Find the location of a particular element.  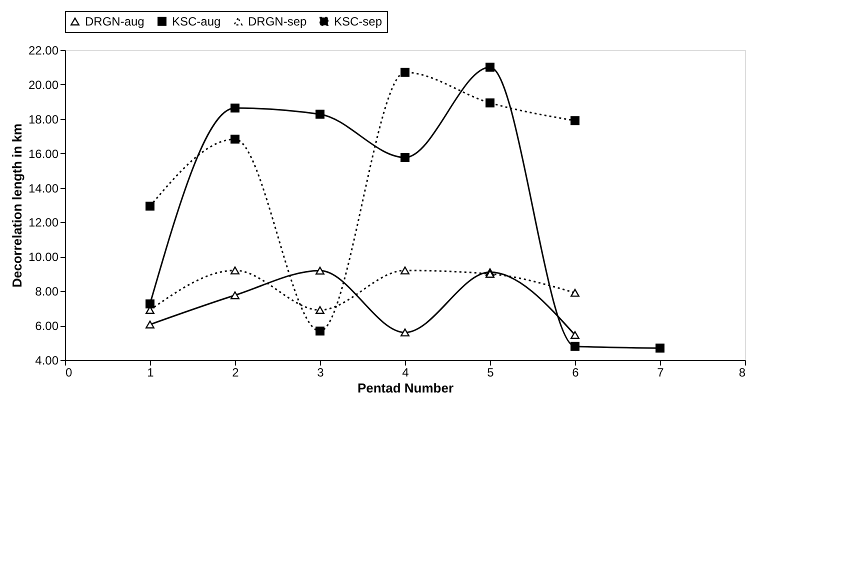

x-tick-label: 8 is located at coordinates (742, 373).